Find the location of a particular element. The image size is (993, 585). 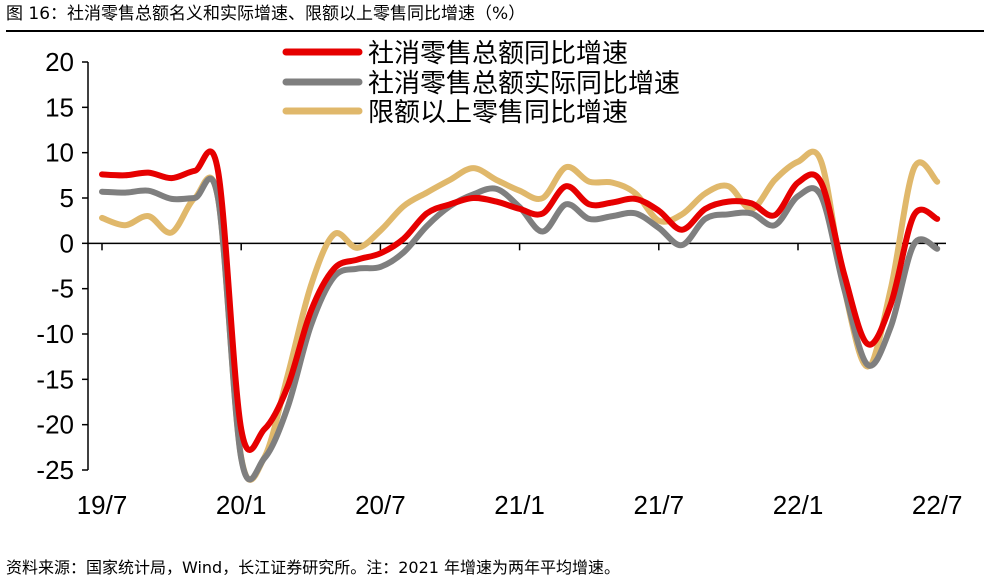

y-axis-ticks: 20 15 10 5 0 -5 -10 -15 -20 -25 is located at coordinates (62, 266).